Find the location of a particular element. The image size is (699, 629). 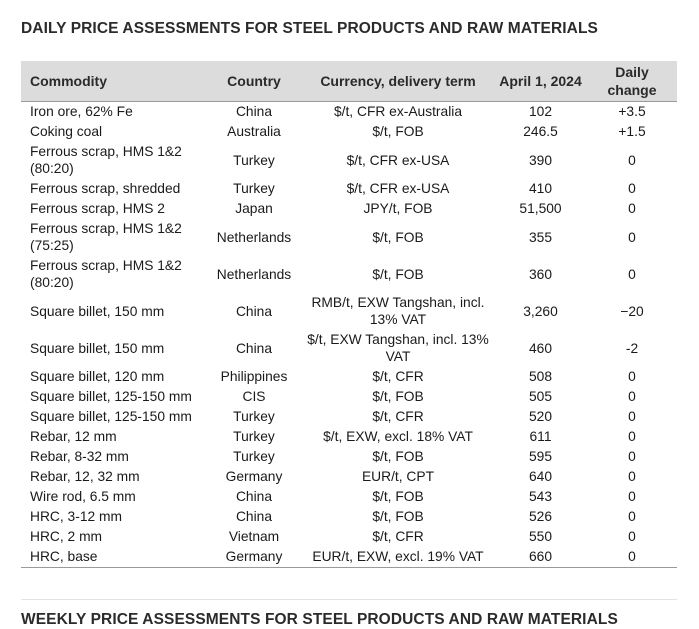

header-commodity: Commodity is located at coordinates (68, 80).